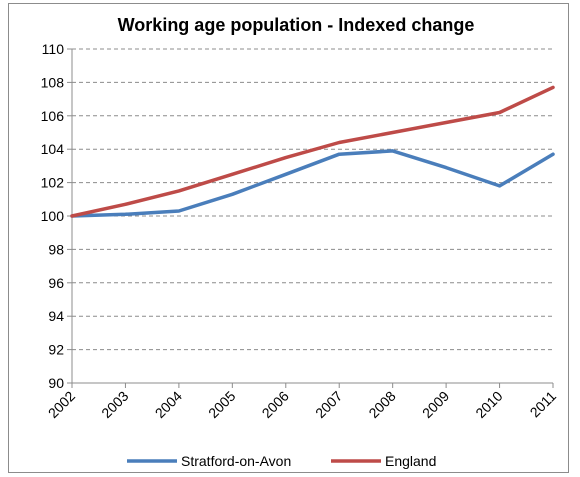 The width and height of the screenshot is (580, 477). I want to click on x-tick-label: 2003, so click(114, 404).